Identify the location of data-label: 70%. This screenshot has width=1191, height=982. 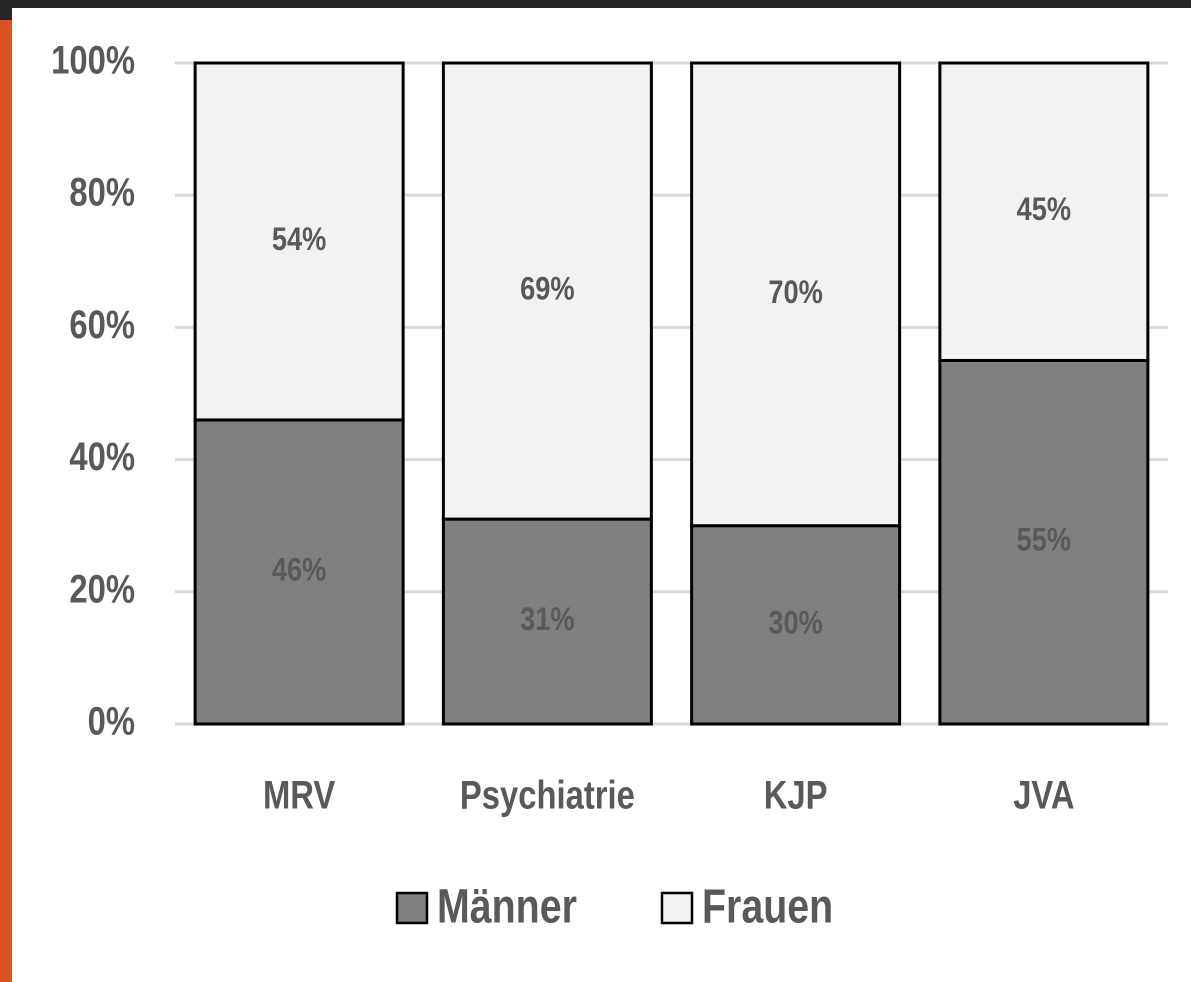
(795, 293).